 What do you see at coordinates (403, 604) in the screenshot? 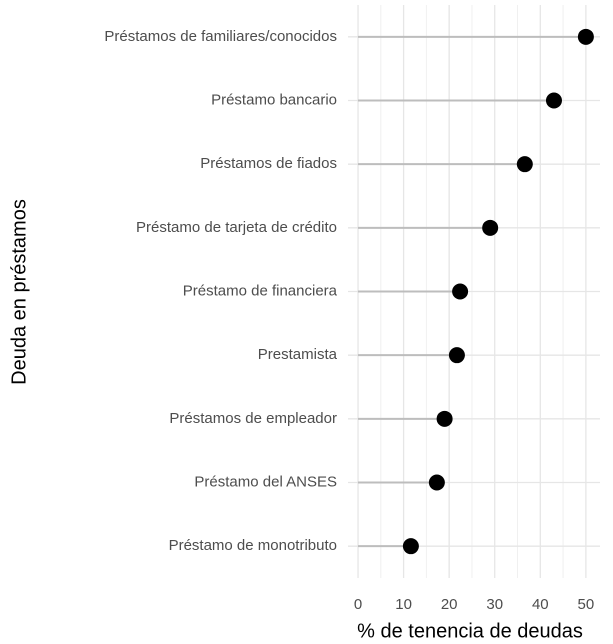
I see `x-tick-label: 10` at bounding box center [403, 604].